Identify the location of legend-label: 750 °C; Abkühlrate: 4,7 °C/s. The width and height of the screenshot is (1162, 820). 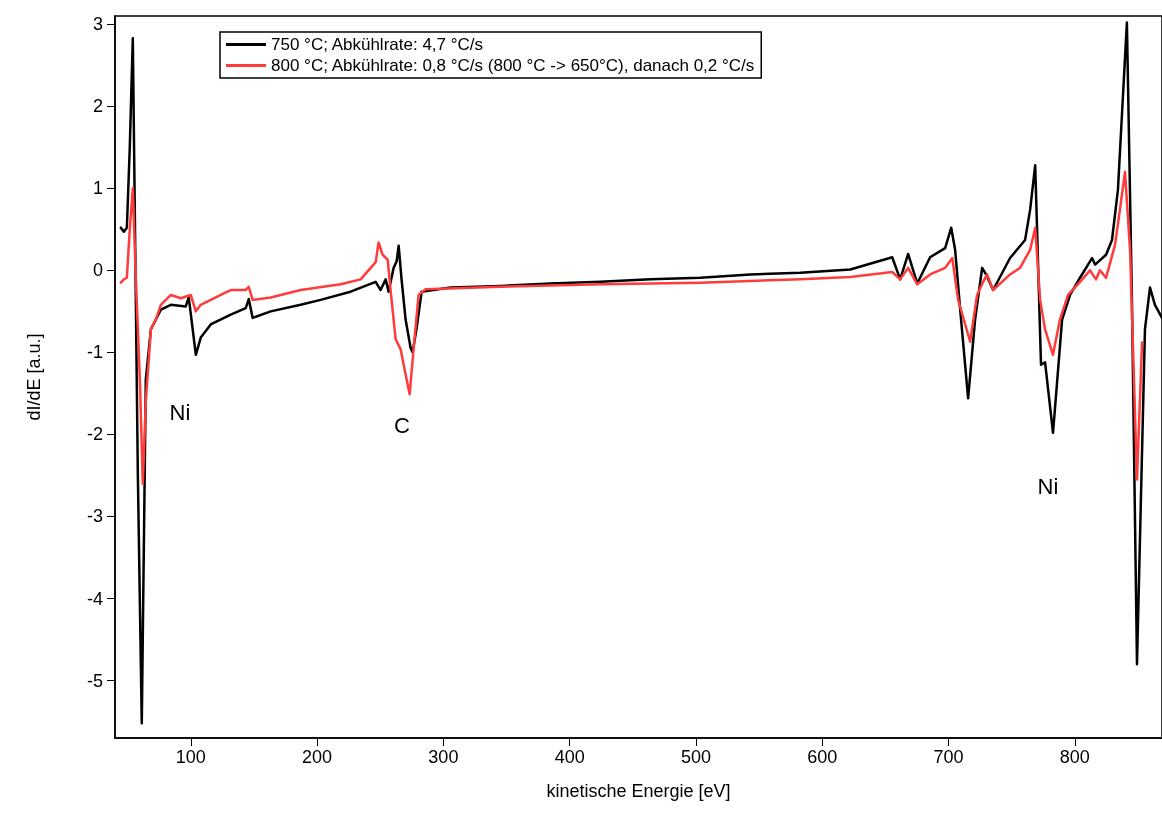
(377, 44).